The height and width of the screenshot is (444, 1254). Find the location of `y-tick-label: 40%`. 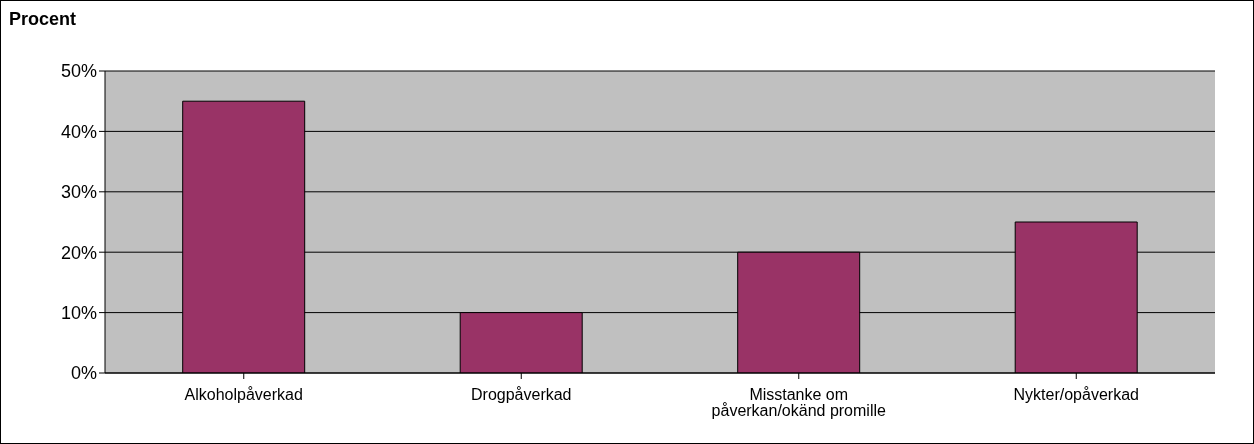

y-tick-label: 40% is located at coordinates (78, 131).